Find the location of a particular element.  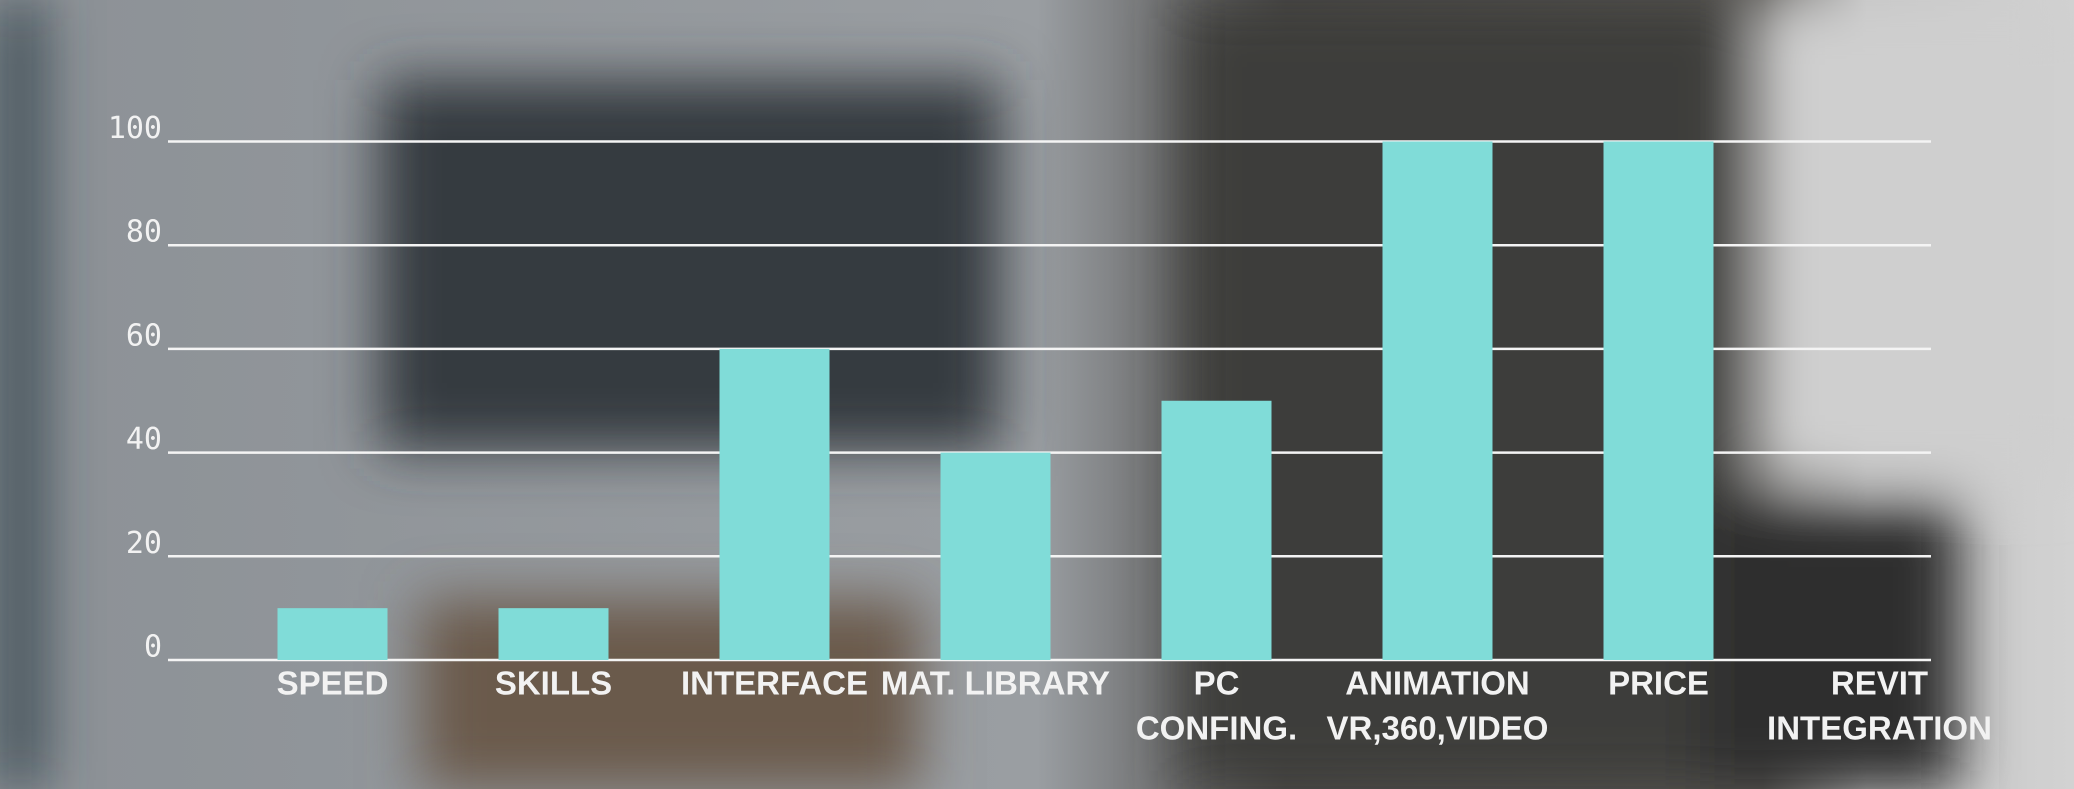

y-tick-label: 20 is located at coordinates (144, 543).